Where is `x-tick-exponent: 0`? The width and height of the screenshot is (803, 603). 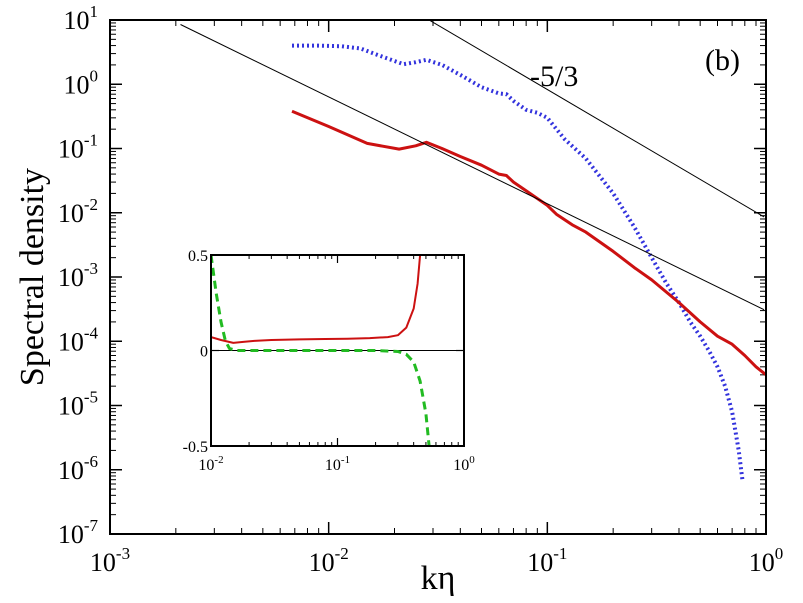 x-tick-exponent: 0 is located at coordinates (779, 553).